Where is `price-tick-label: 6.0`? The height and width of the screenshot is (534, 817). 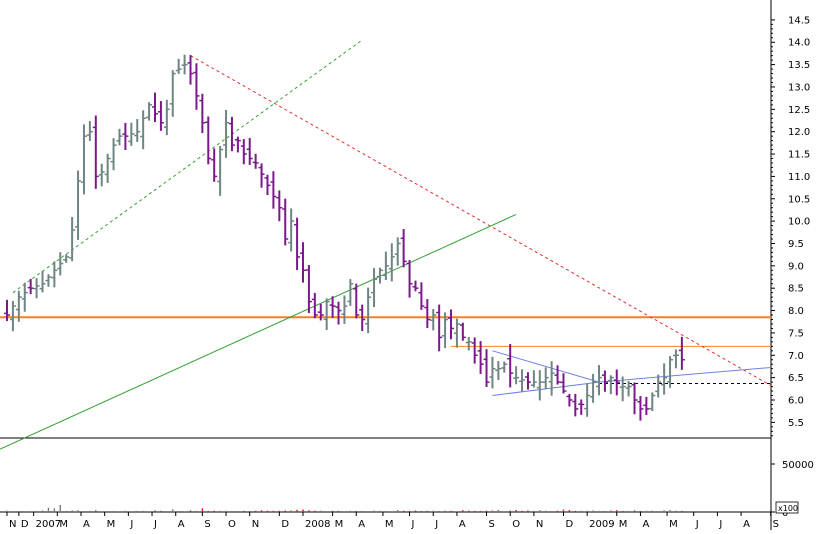
price-tick-label: 6.0 is located at coordinates (796, 400).